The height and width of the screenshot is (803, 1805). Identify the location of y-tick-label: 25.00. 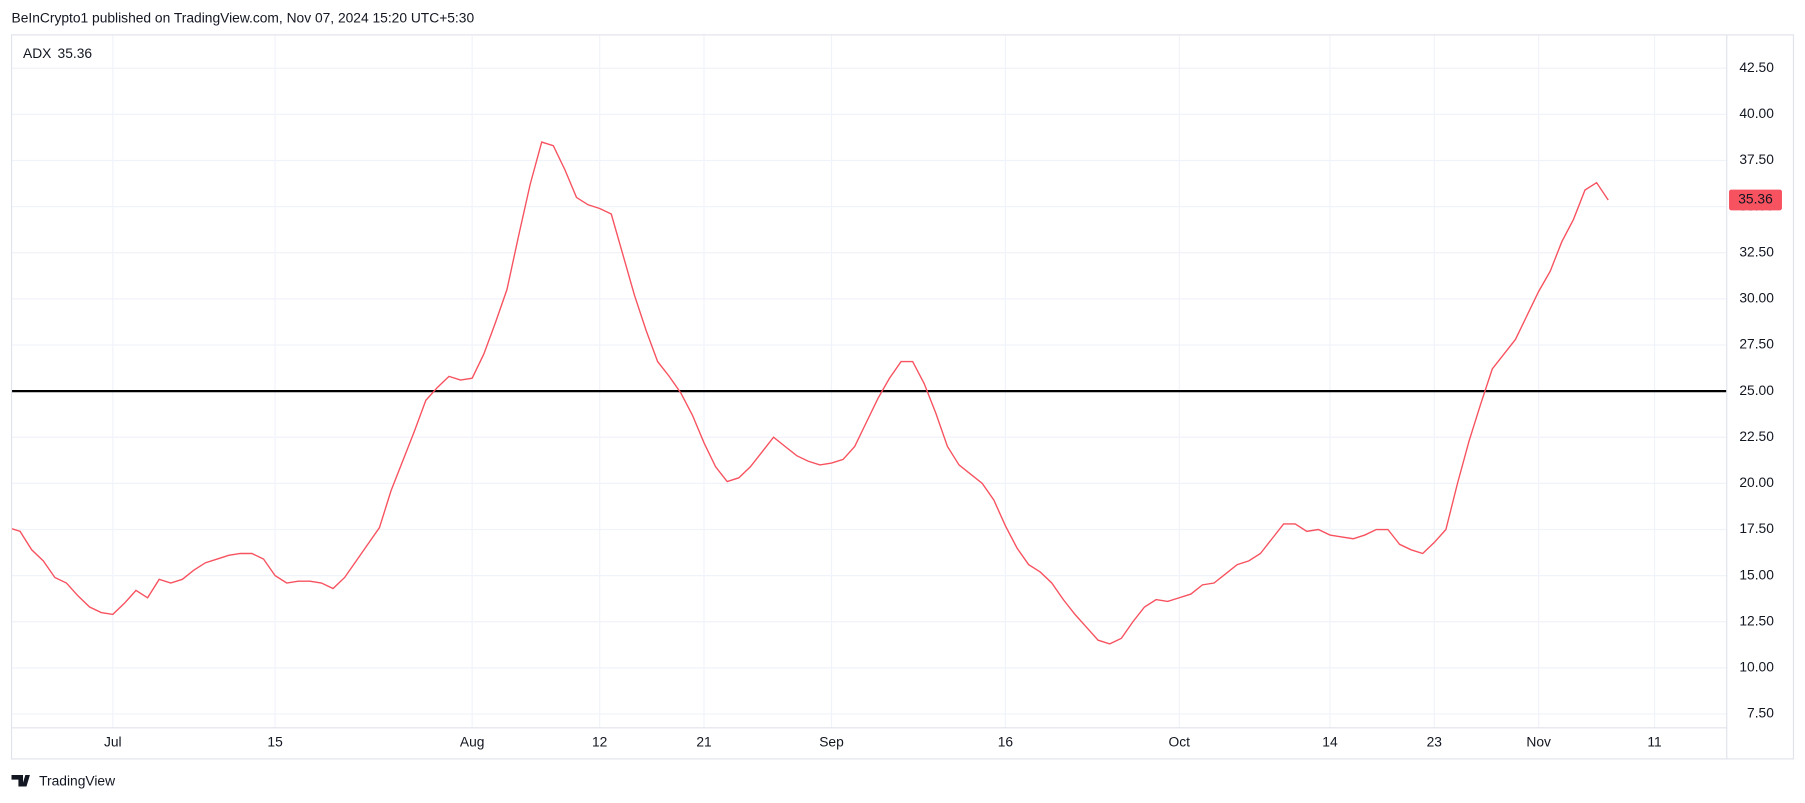
(1756, 390).